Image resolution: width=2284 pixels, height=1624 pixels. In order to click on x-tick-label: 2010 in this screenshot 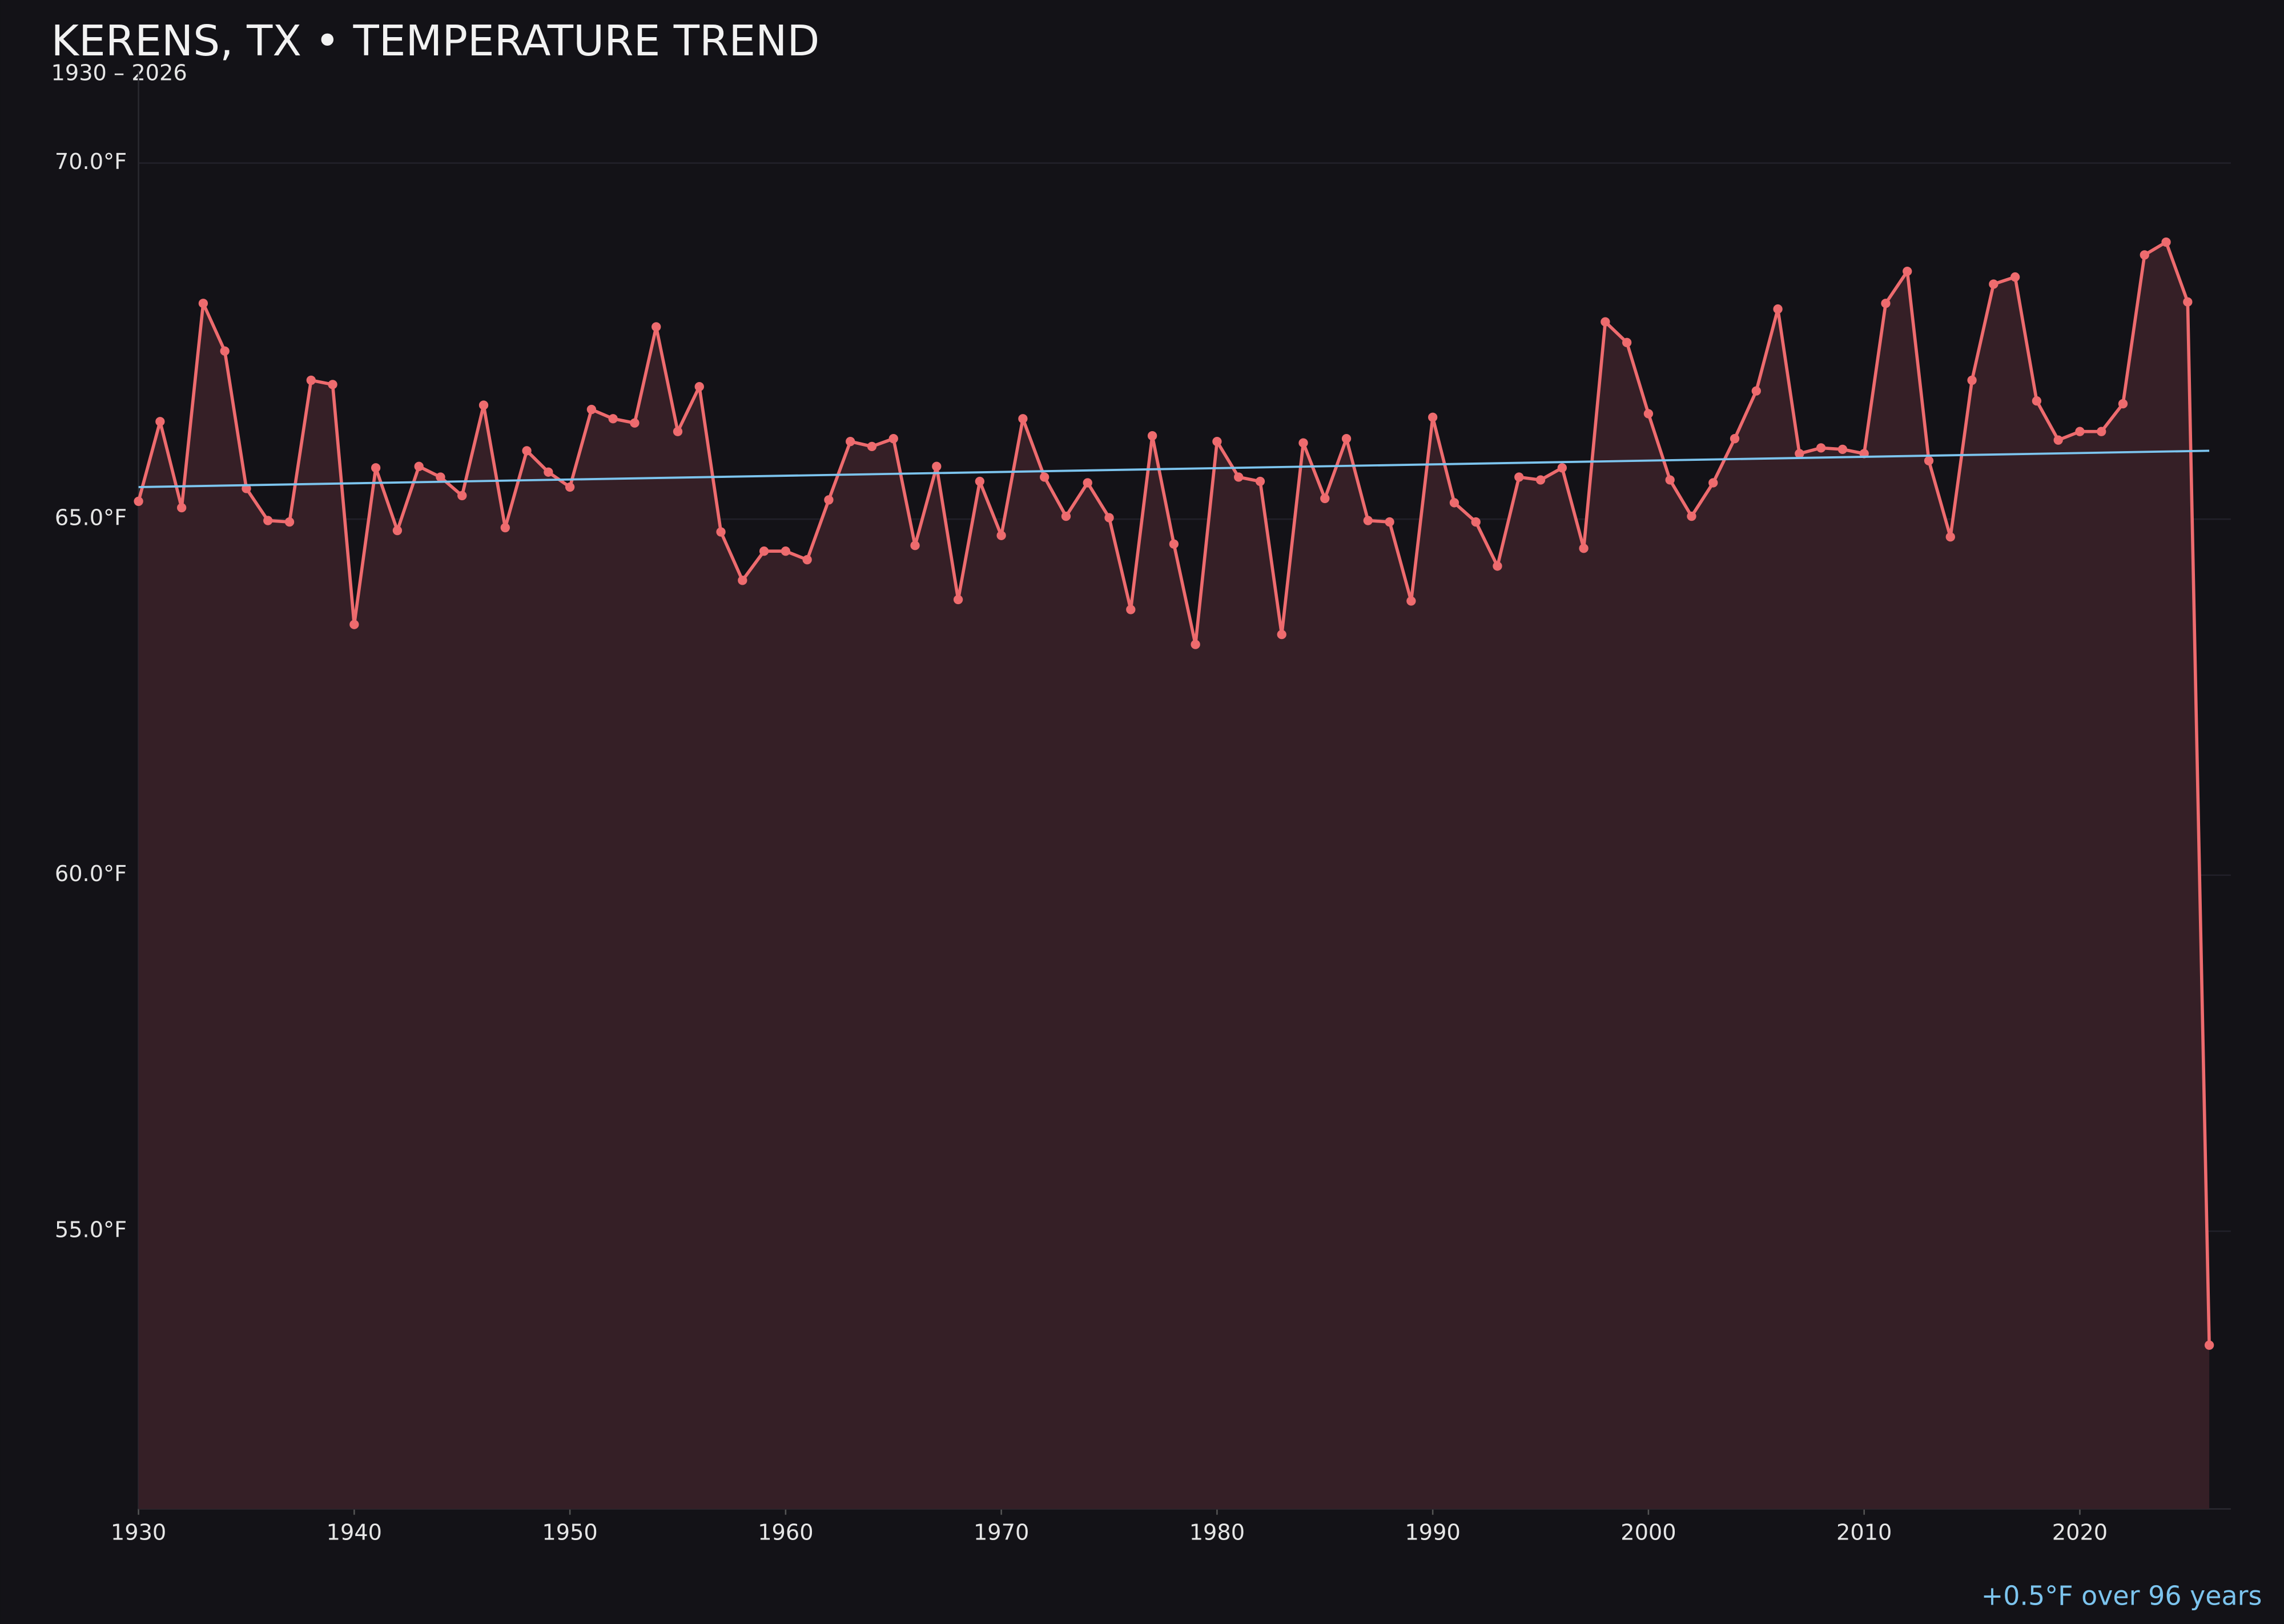, I will do `click(1864, 1532)`.